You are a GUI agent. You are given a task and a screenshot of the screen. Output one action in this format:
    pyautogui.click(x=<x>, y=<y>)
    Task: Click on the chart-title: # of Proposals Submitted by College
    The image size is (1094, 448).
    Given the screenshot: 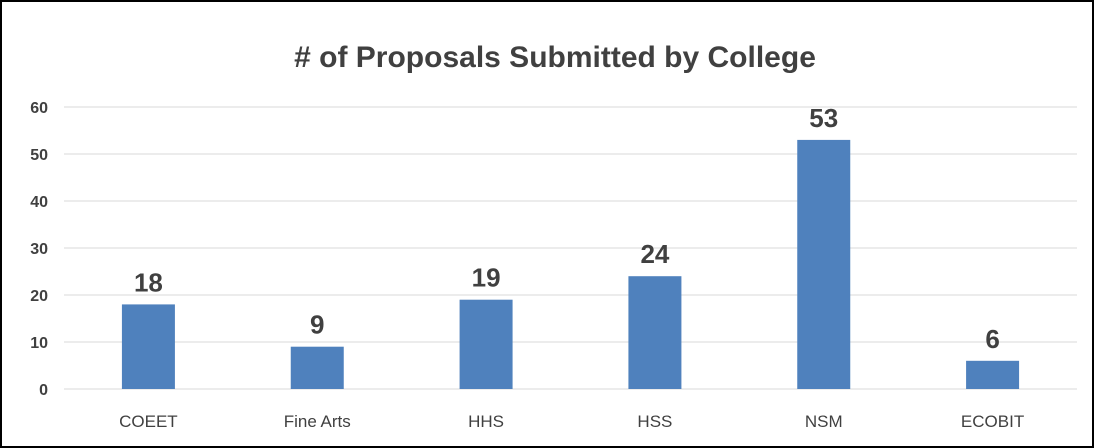 What is the action you would take?
    pyautogui.click(x=555, y=57)
    